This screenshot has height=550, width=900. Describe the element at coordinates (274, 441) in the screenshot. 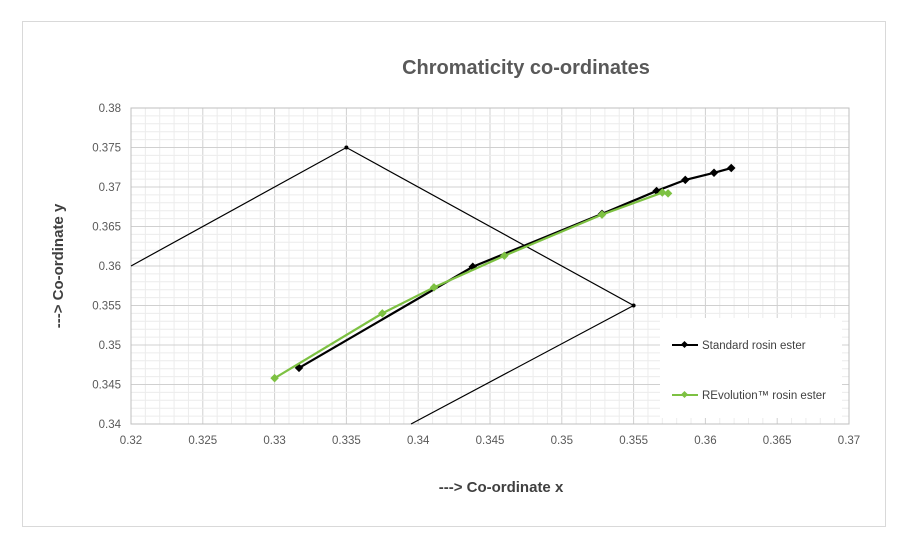

I see `x-tick-label: 0.33` at that location.